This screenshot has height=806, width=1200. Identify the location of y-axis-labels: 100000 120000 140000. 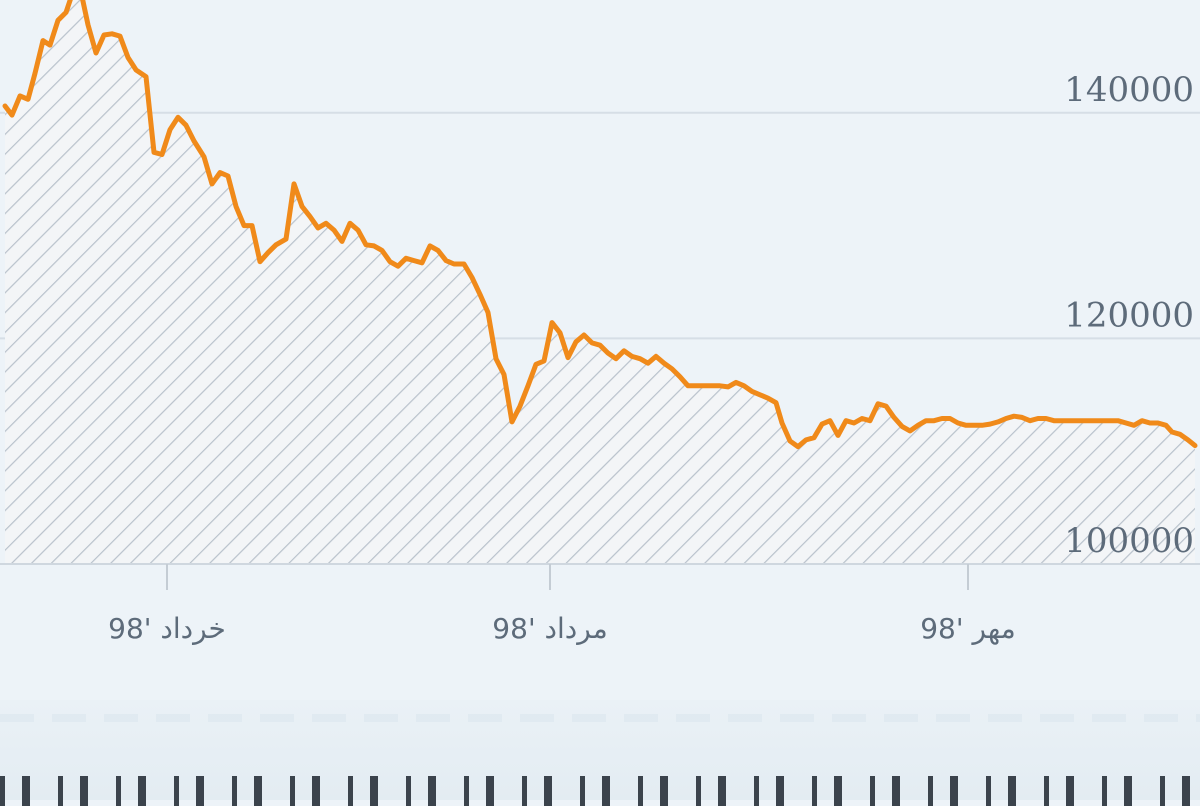
(1129, 315).